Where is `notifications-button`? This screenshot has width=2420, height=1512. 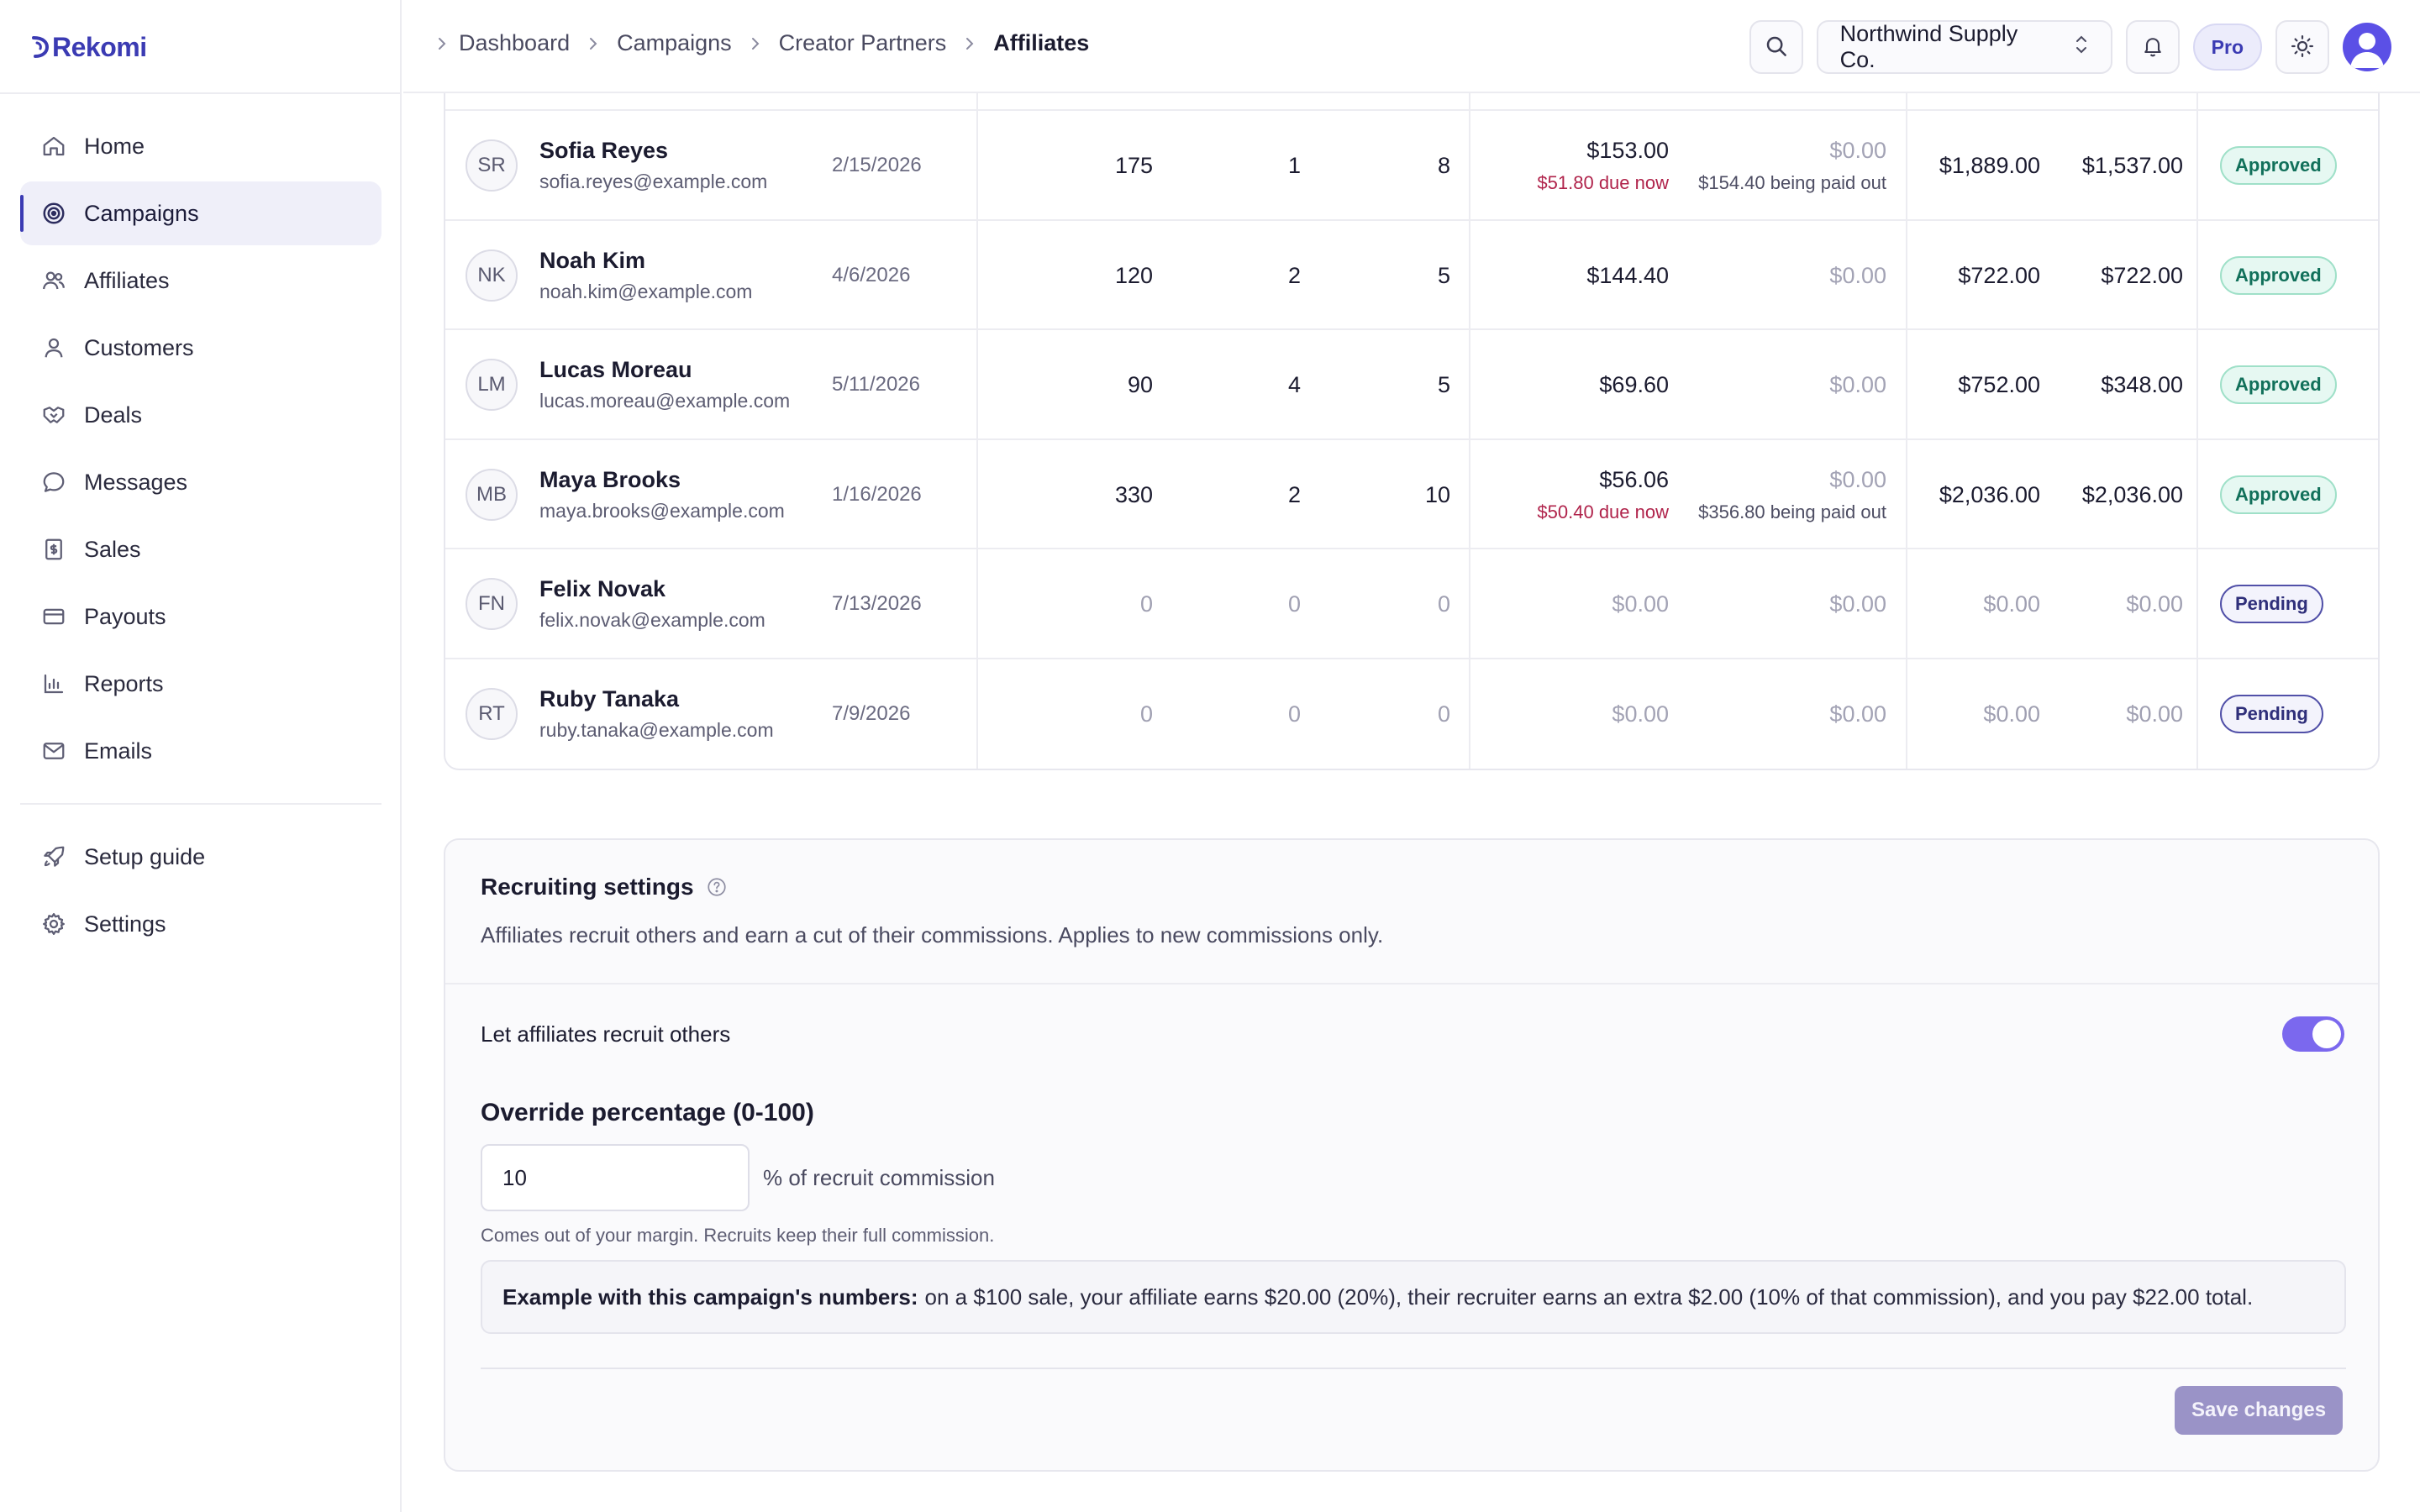
notifications-button is located at coordinates (2152, 47).